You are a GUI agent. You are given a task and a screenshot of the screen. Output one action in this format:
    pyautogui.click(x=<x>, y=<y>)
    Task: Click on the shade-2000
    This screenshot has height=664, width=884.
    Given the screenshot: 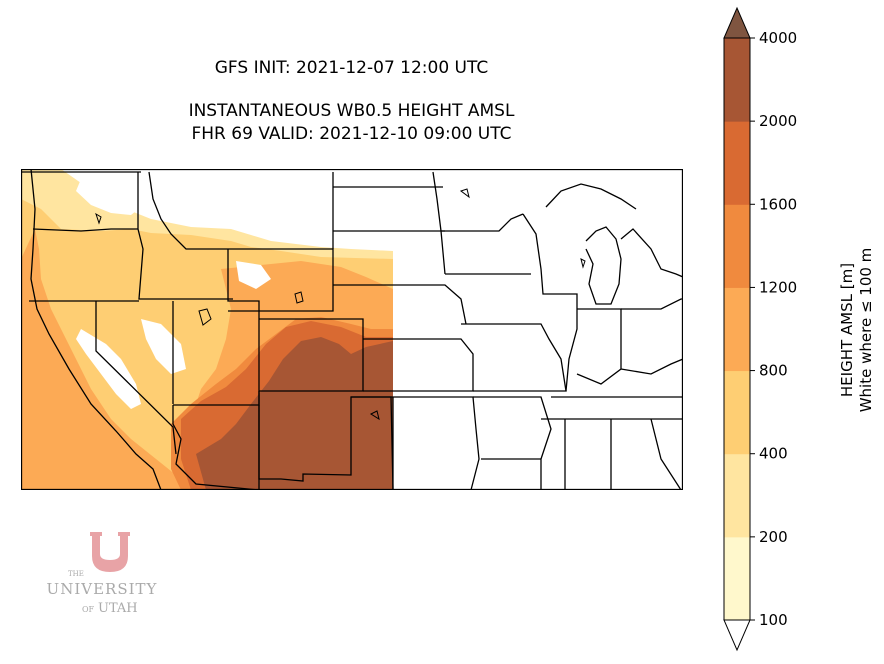 What is the action you would take?
    pyautogui.click(x=294, y=413)
    